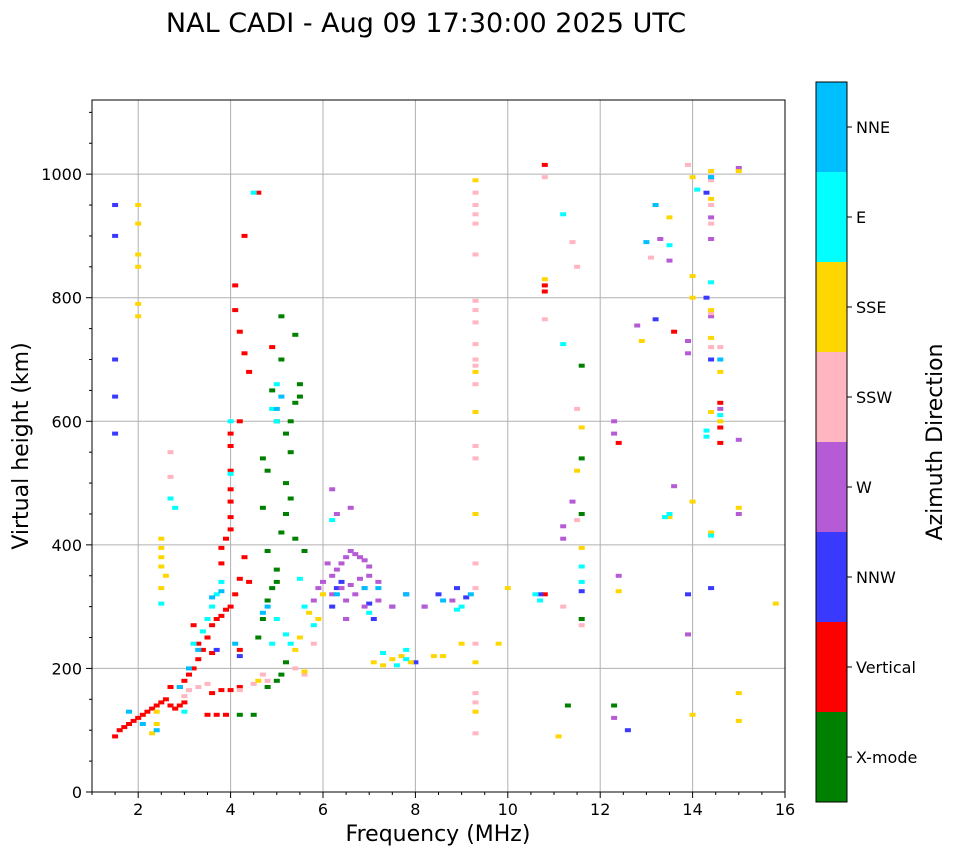  What do you see at coordinates (692, 809) in the screenshot?
I see `x-tick-label: 14` at bounding box center [692, 809].